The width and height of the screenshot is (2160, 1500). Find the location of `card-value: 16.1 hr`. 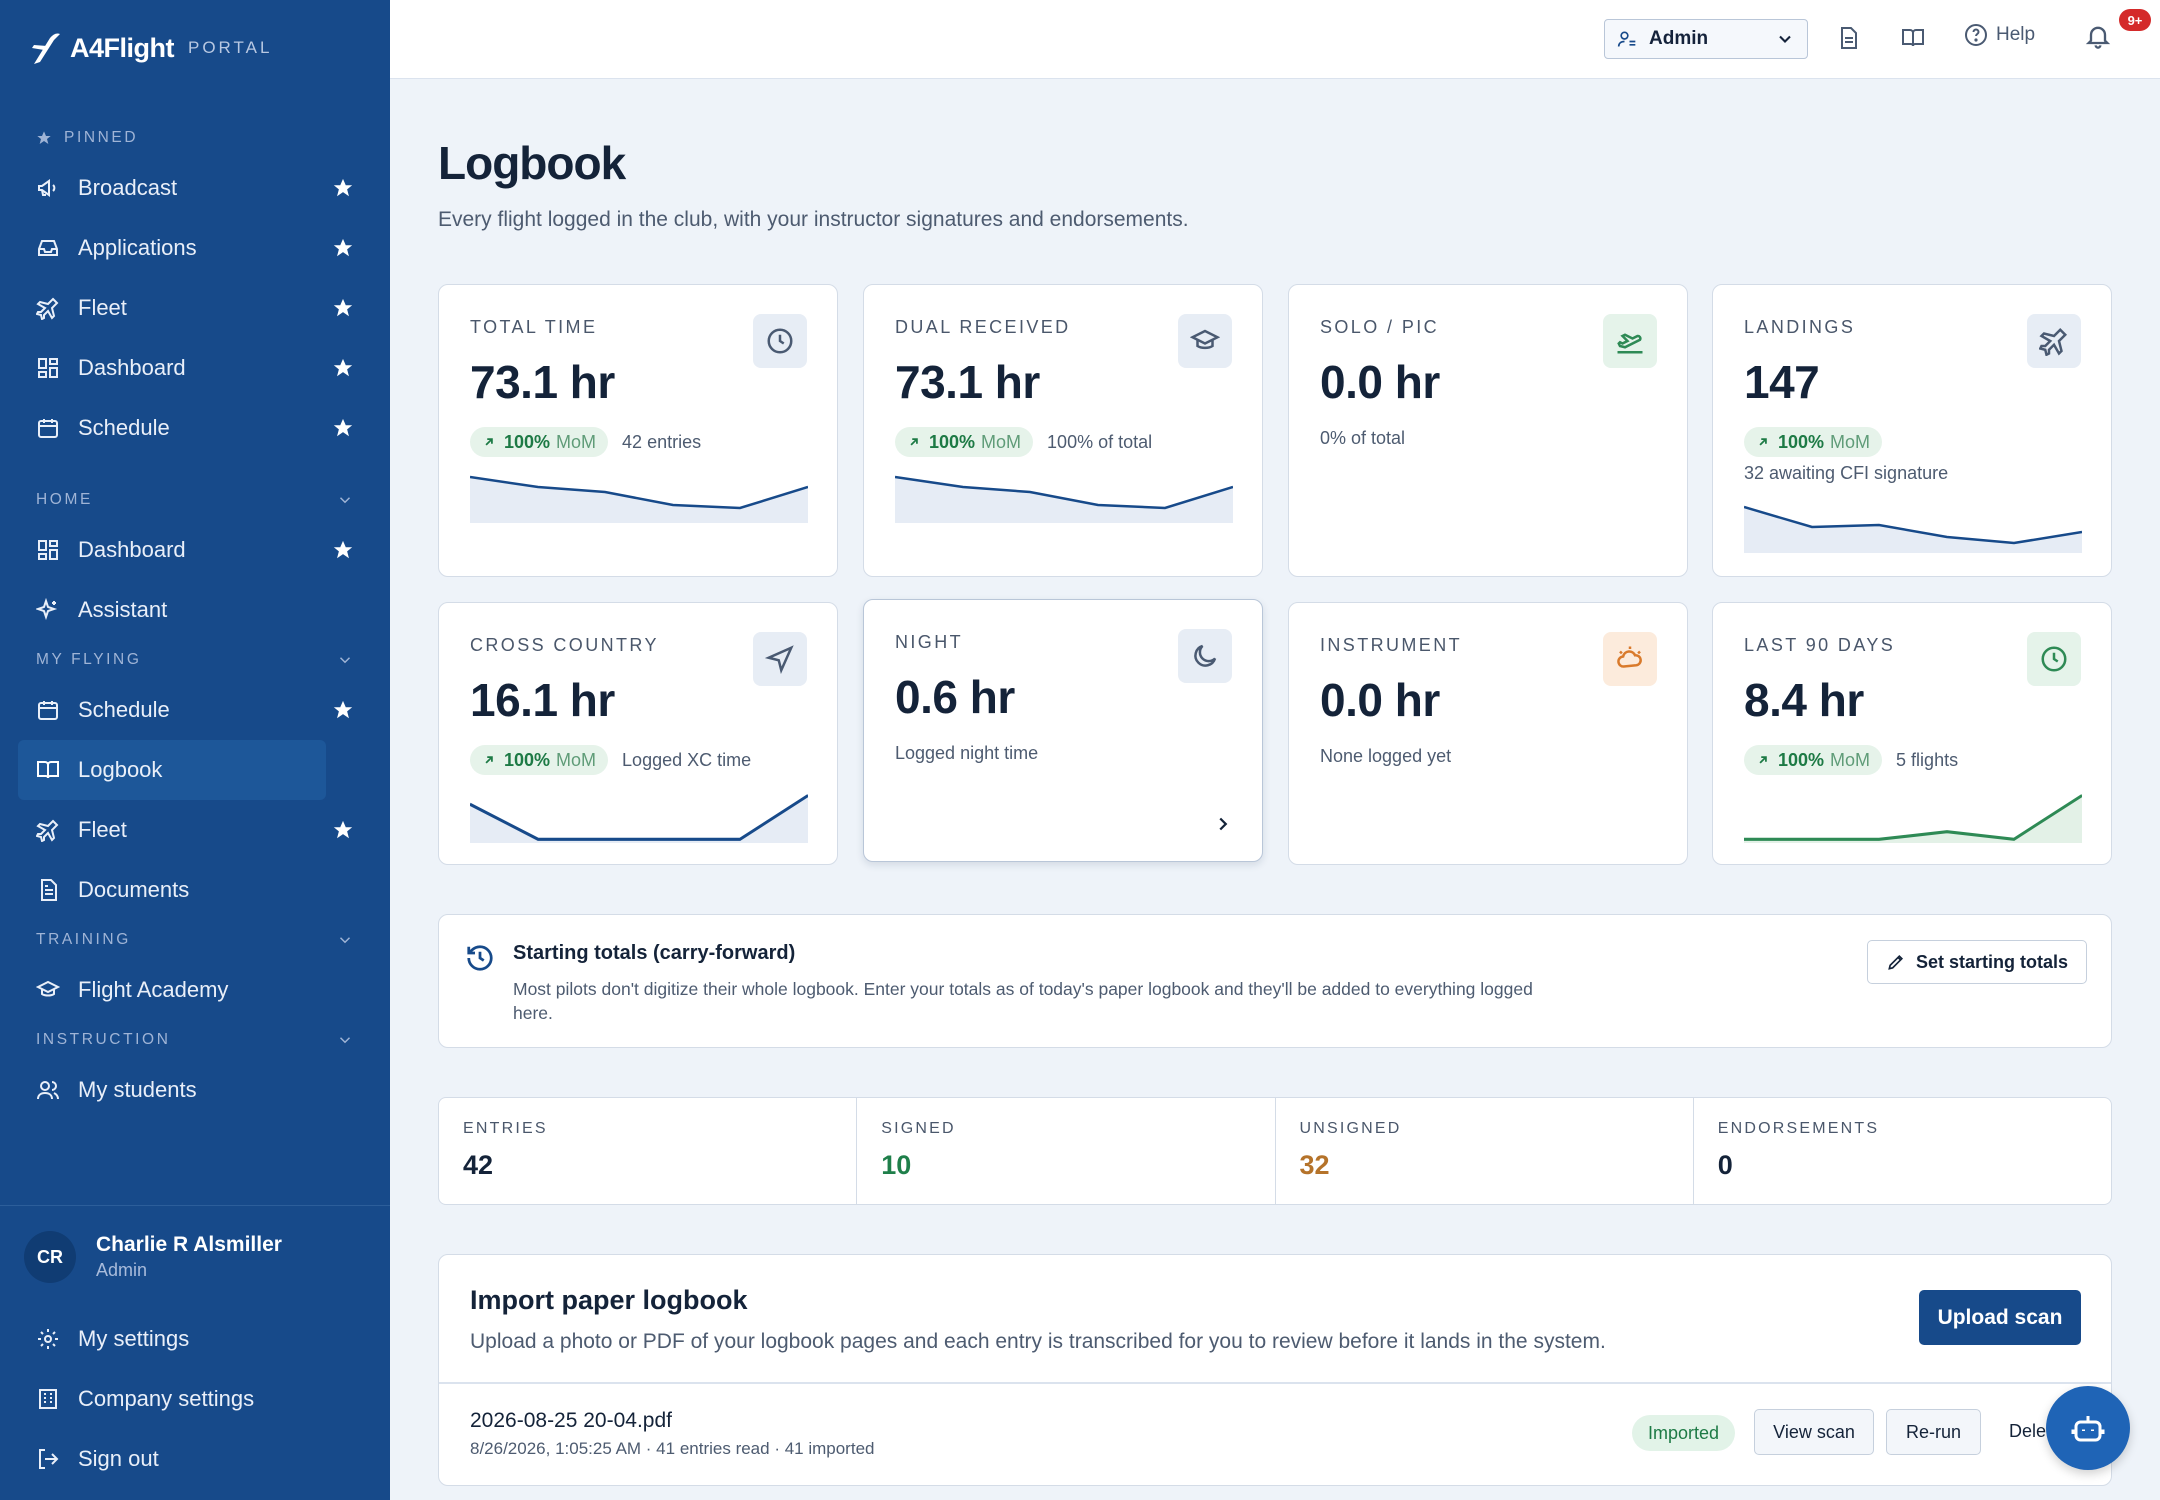

card-value: 16.1 hr is located at coordinates (542, 700).